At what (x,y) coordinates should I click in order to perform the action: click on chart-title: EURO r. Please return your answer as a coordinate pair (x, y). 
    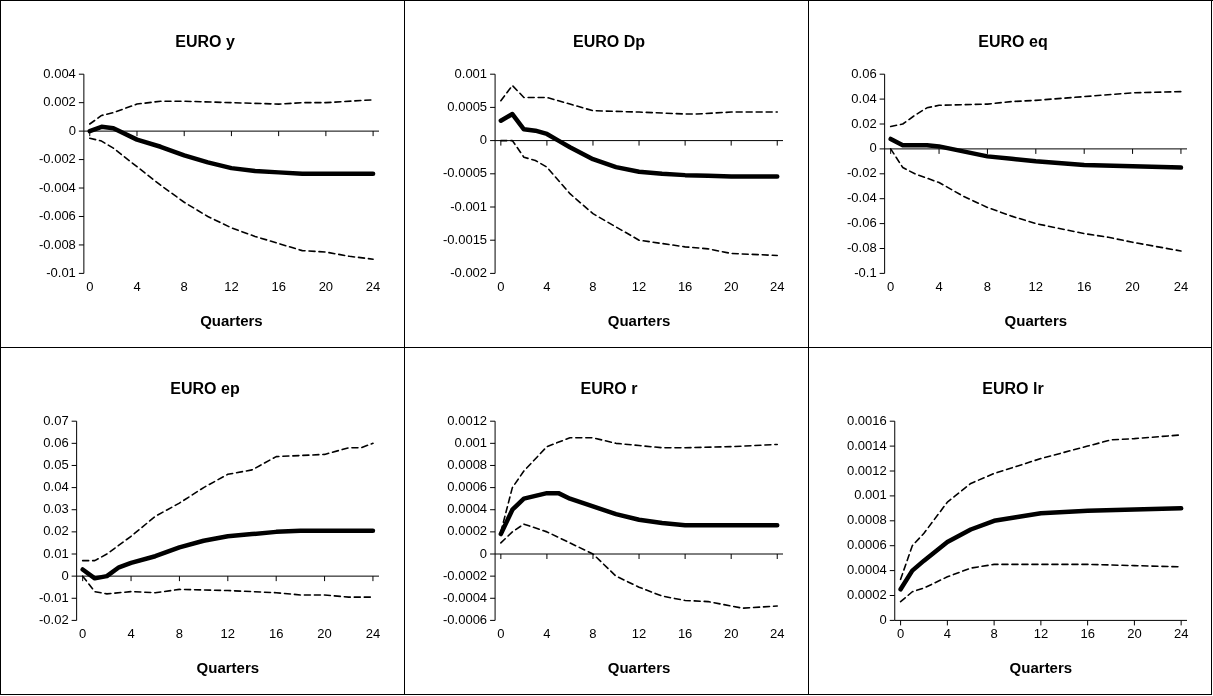
    Looking at the image, I should click on (609, 389).